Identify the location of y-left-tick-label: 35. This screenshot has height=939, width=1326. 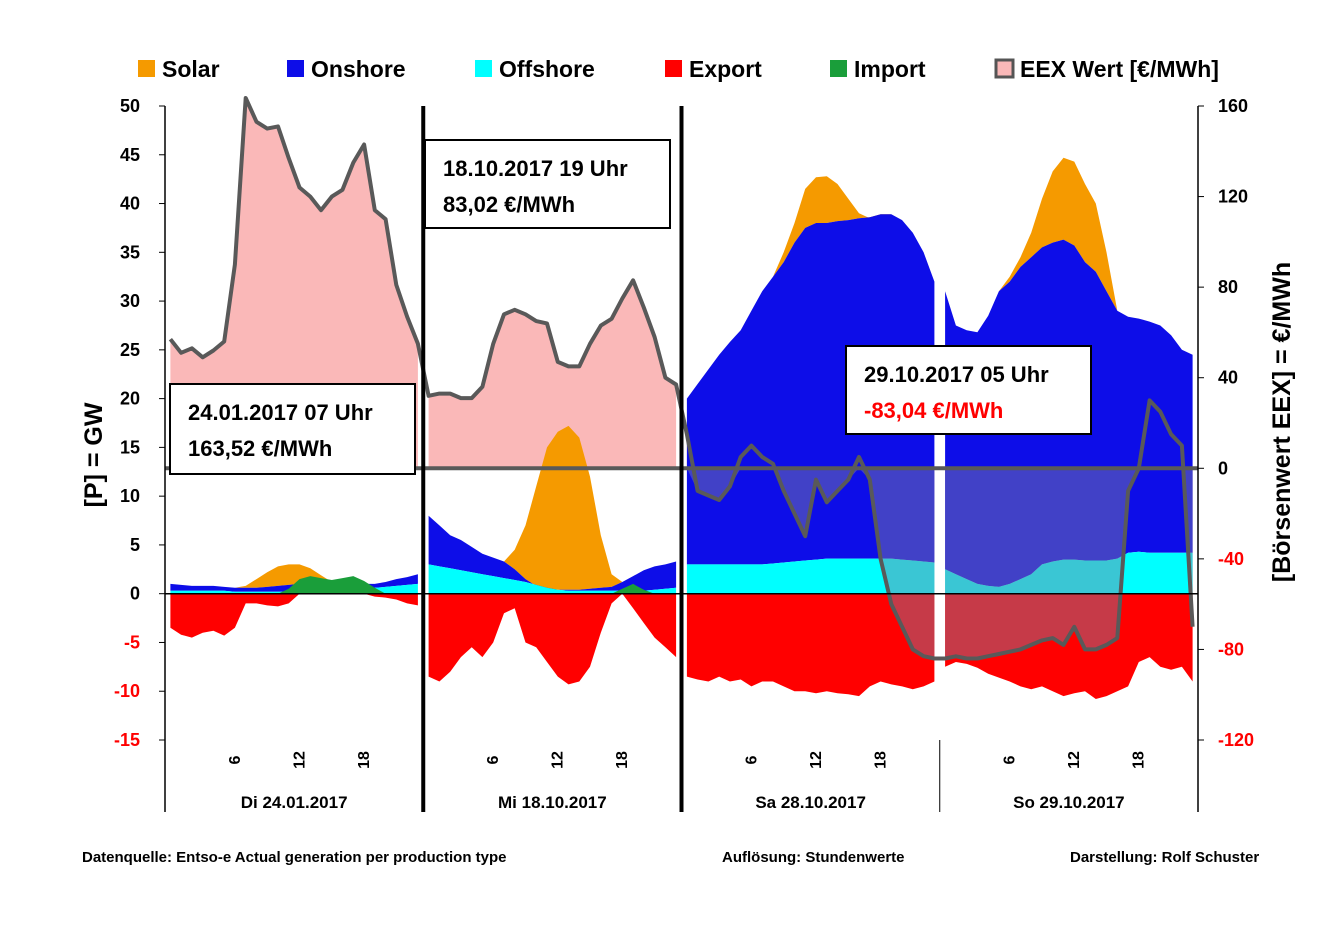
(130, 252).